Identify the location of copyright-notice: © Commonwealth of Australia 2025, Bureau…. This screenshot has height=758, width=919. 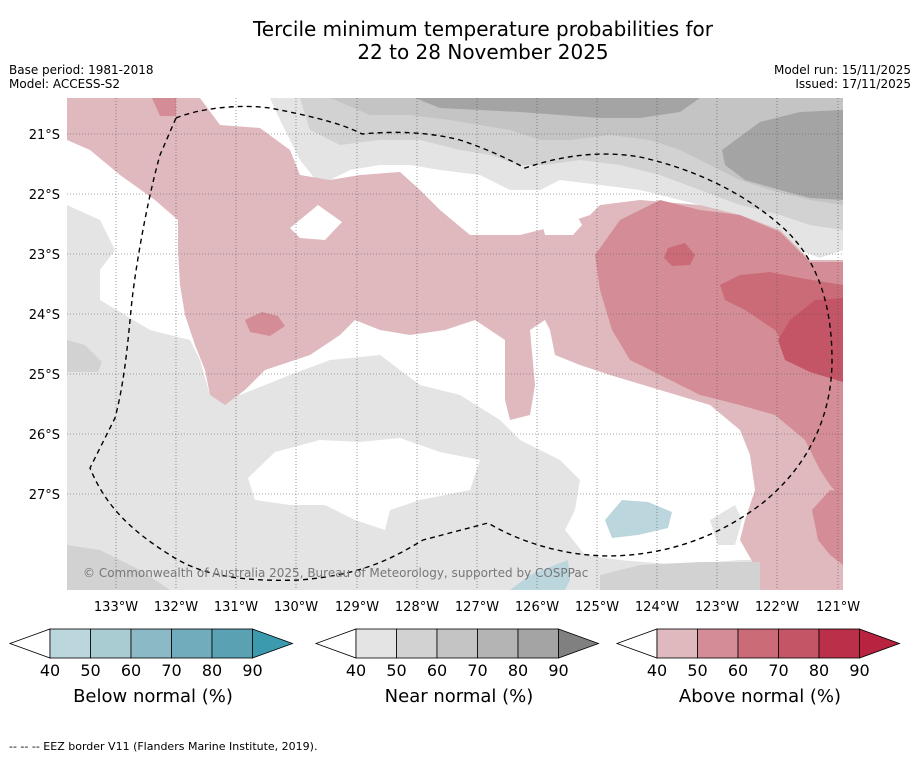
(335, 573).